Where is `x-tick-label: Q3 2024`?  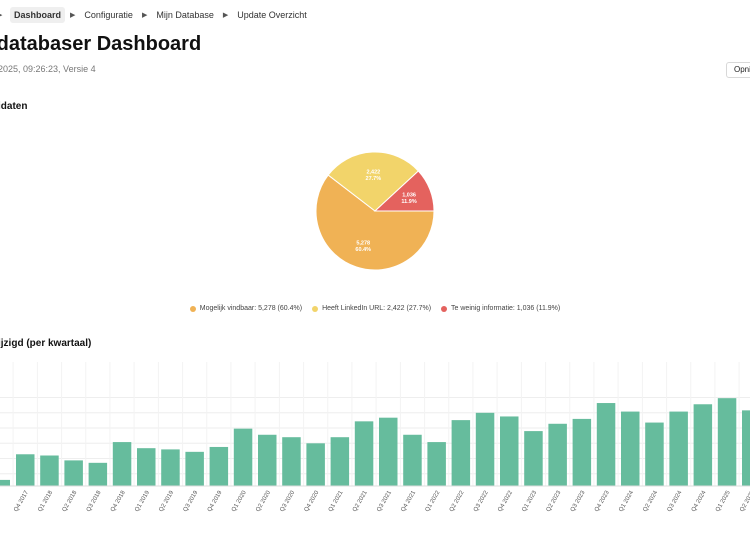
x-tick-label: Q3 2024 is located at coordinates (675, 501).